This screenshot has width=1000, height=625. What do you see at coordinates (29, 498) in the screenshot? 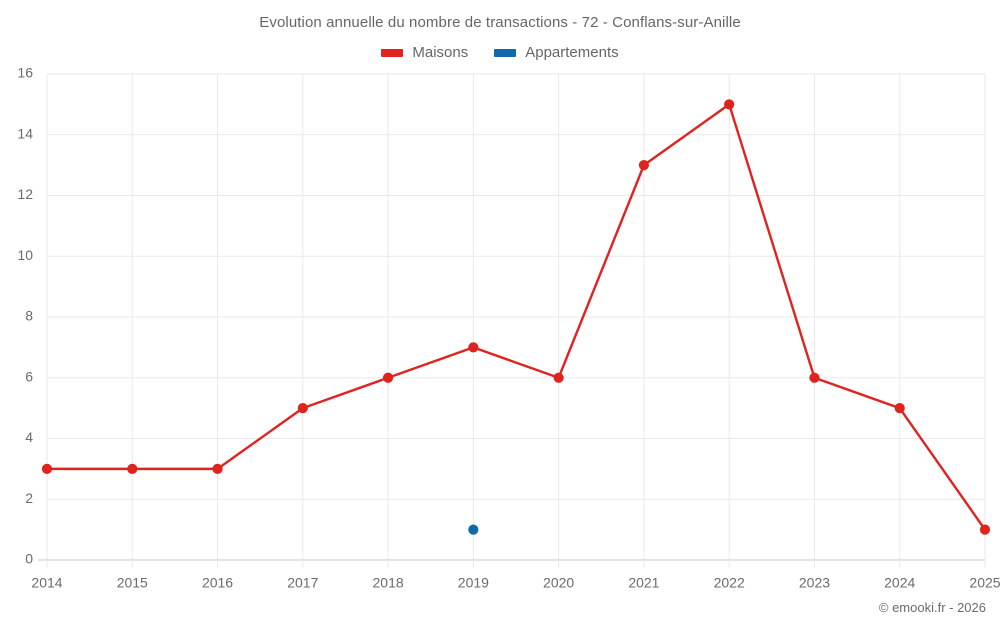
I see `y-axis-tick-label: 2` at bounding box center [29, 498].